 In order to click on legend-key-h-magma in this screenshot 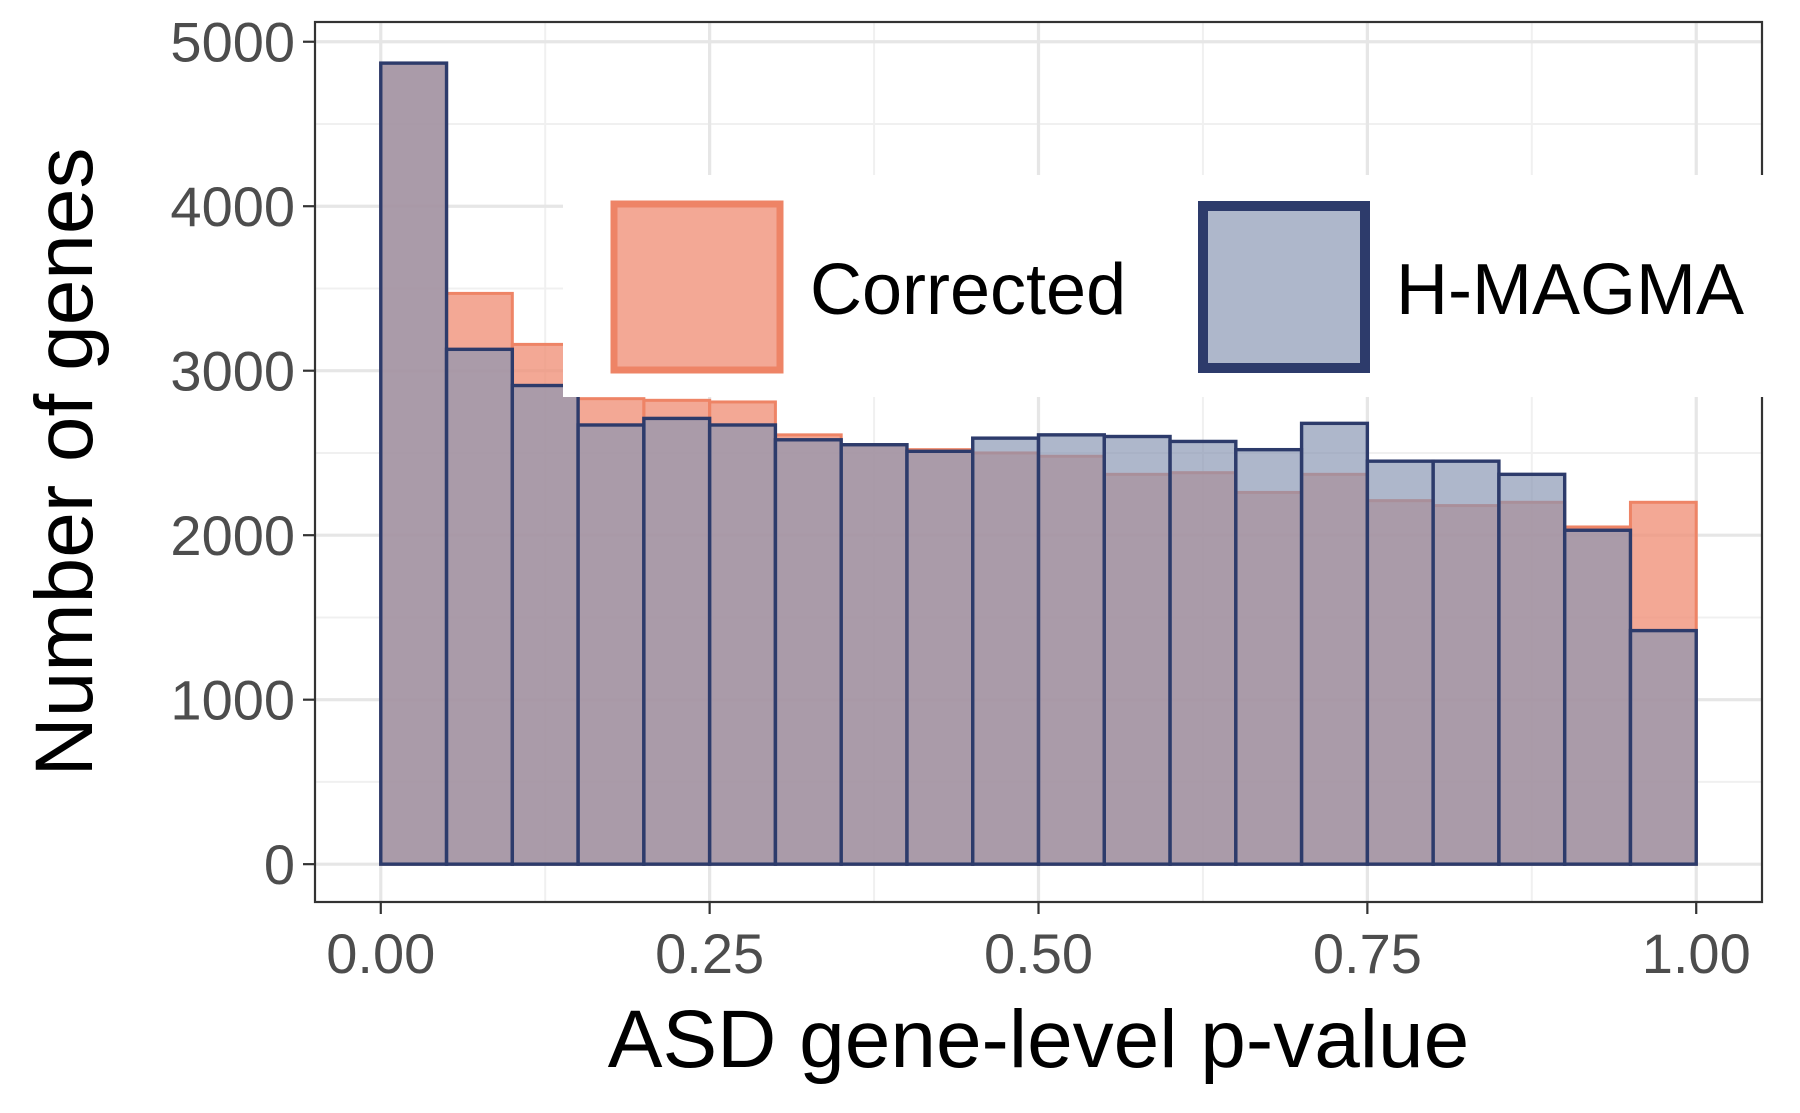, I will do `click(1284, 287)`.